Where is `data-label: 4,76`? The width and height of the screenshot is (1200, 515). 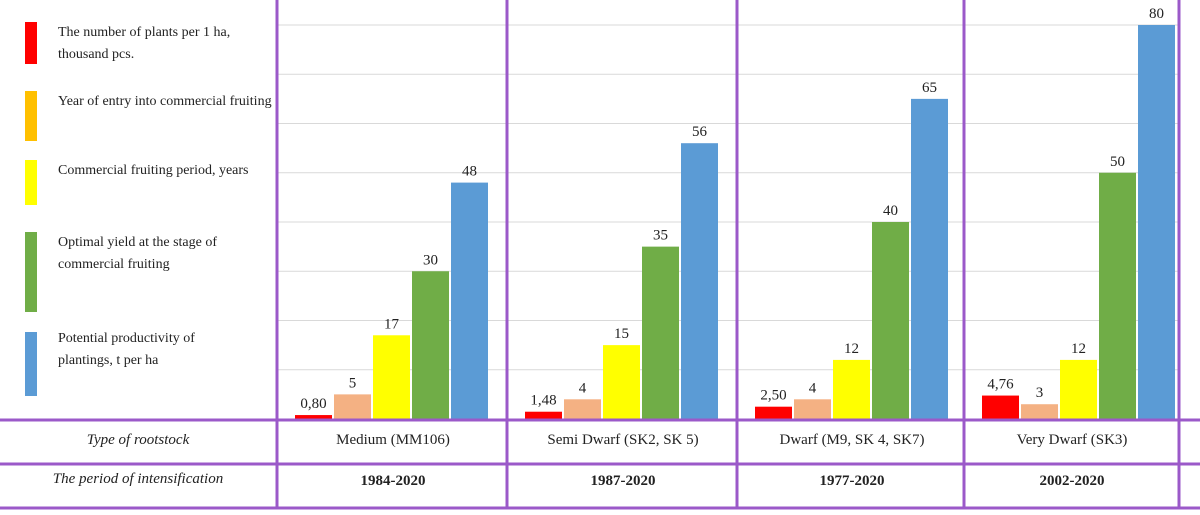
data-label: 4,76 is located at coordinates (1000, 385).